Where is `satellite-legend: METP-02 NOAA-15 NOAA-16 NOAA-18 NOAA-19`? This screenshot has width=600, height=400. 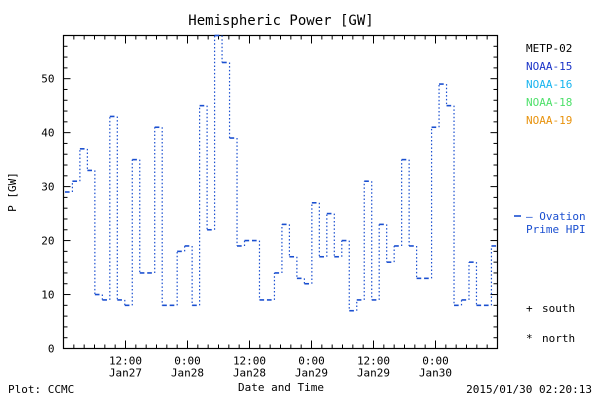
satellite-legend: METP-02 NOAA-15 NOAA-16 NOAA-18 NOAA-19 is located at coordinates (549, 84).